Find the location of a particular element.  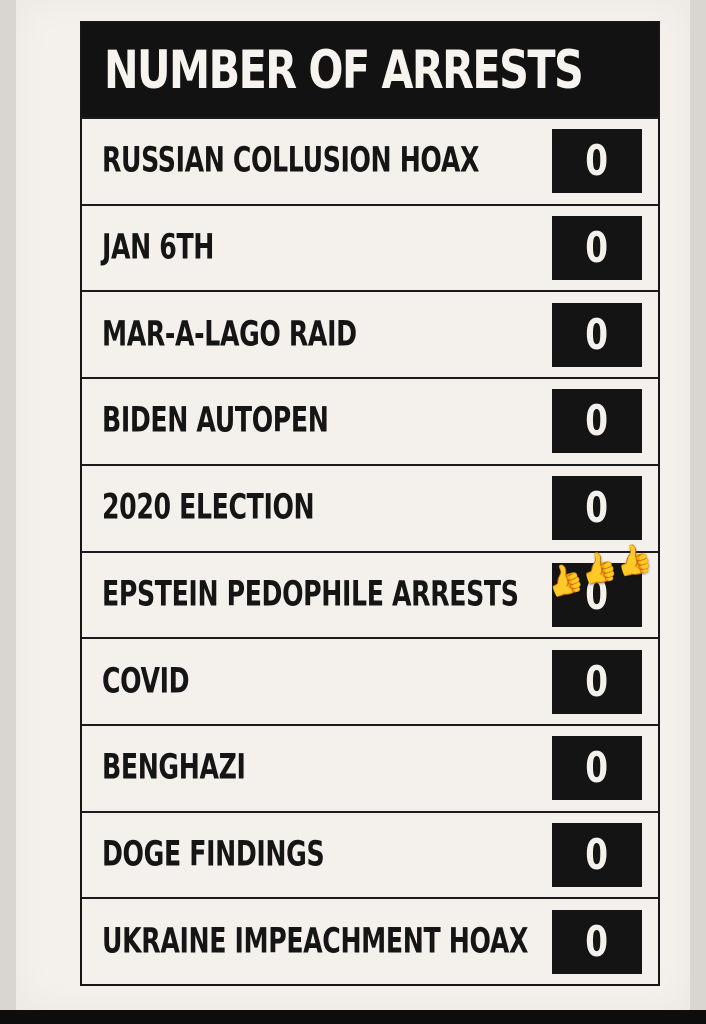

row-label: COVID is located at coordinates (146, 681).